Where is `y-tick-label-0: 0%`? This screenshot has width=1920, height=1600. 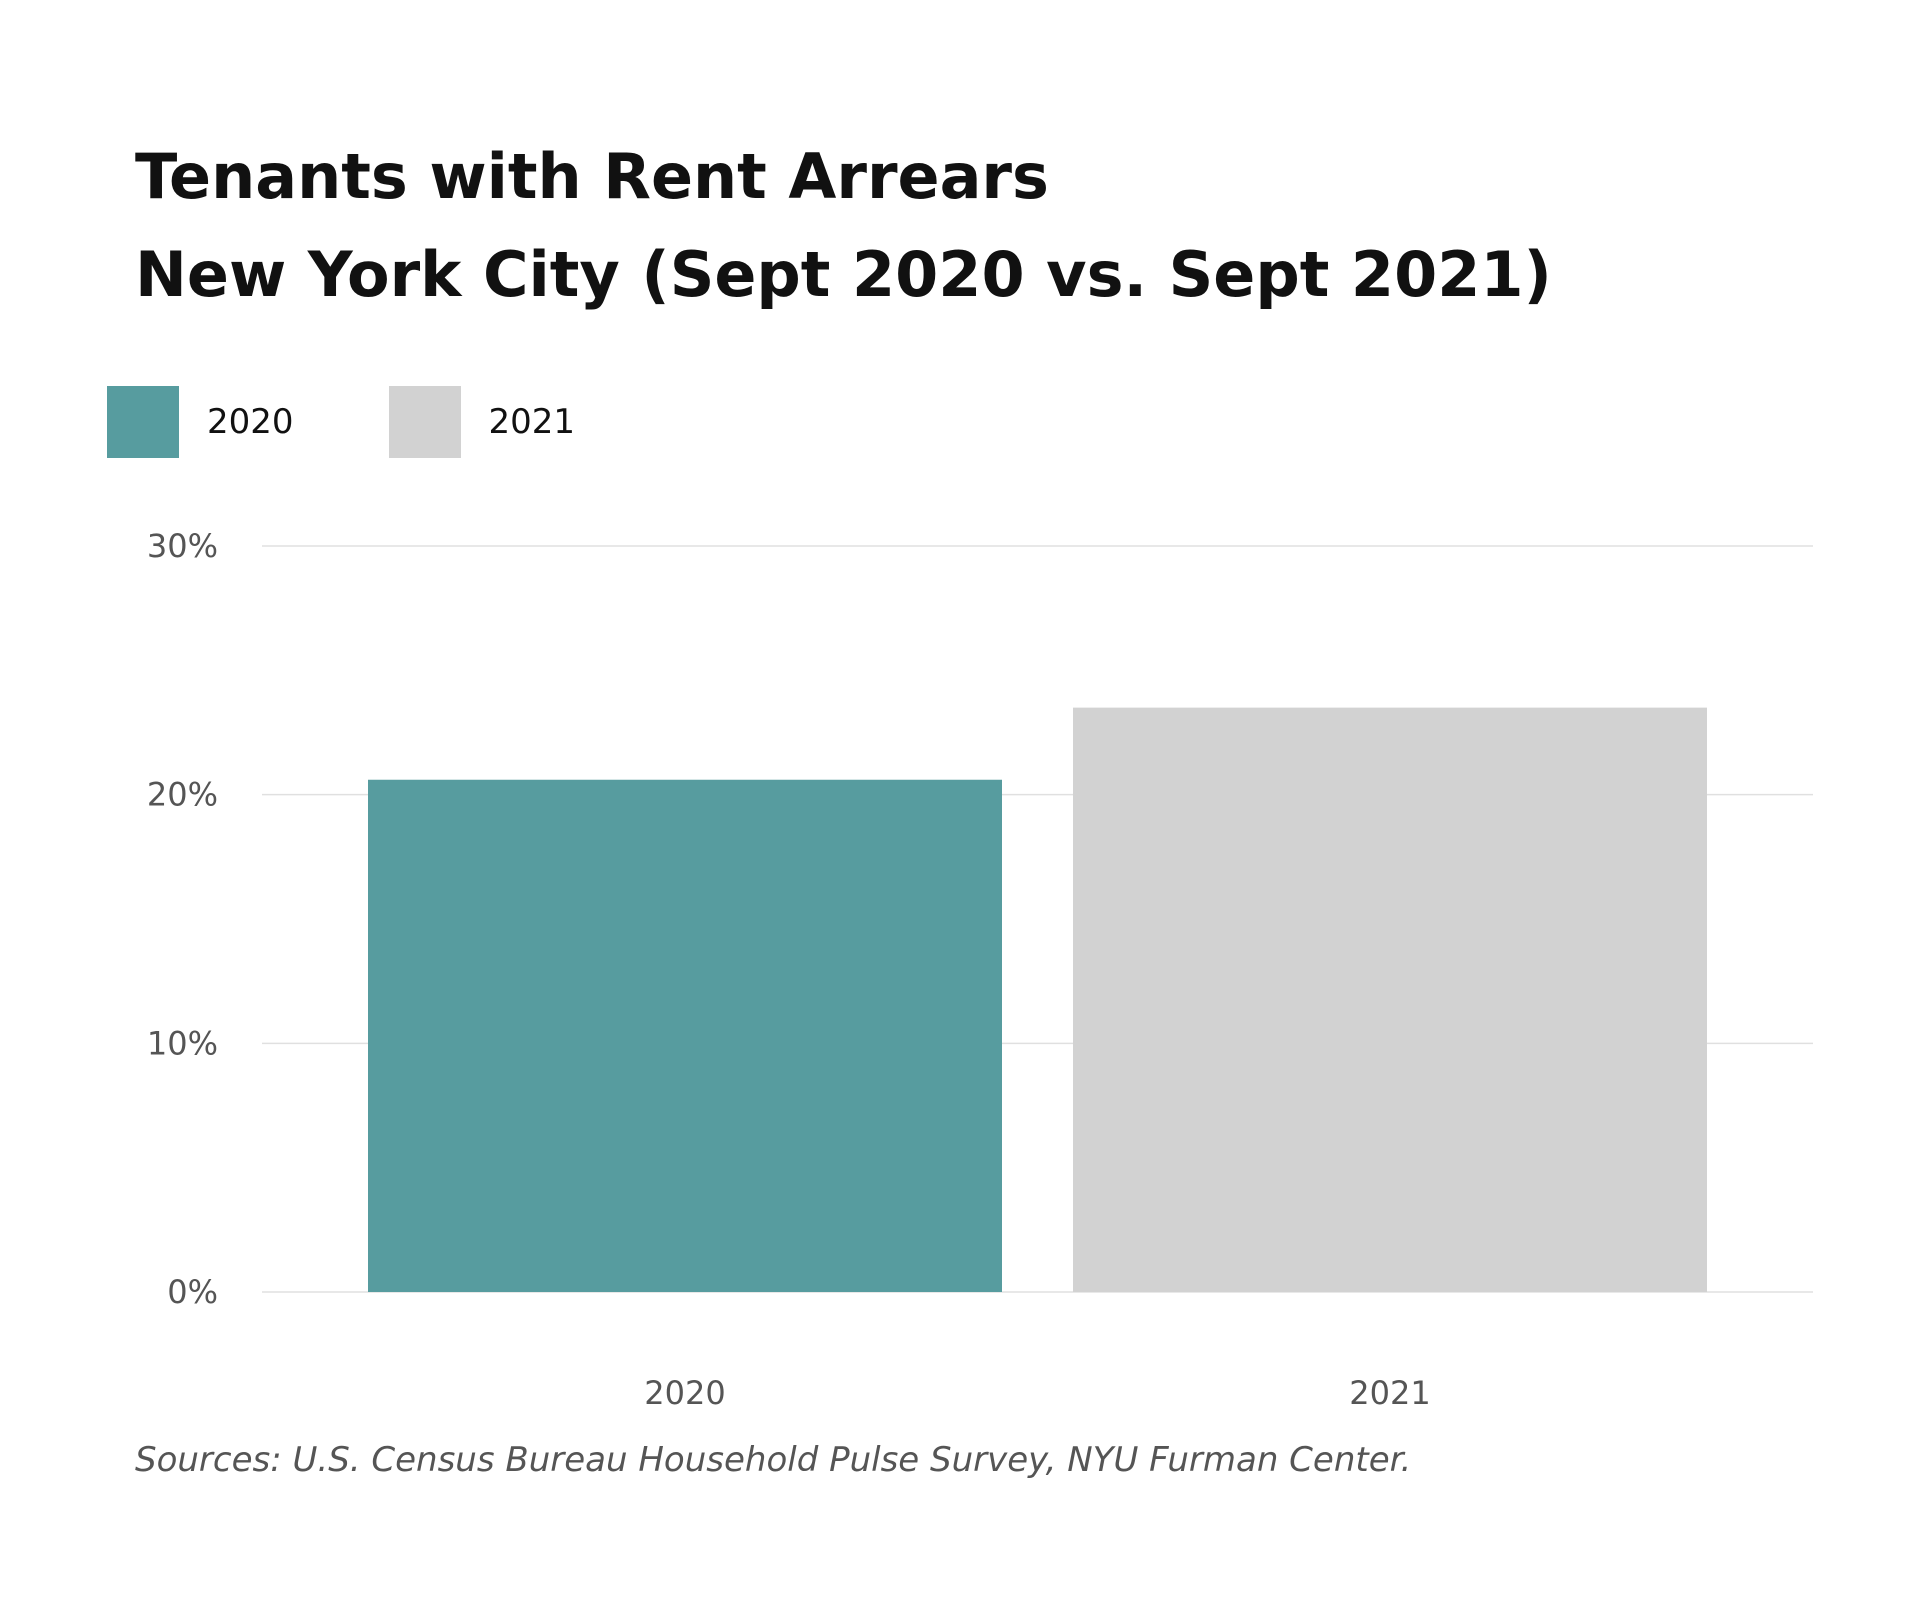 y-tick-label-0: 0% is located at coordinates (192, 1292).